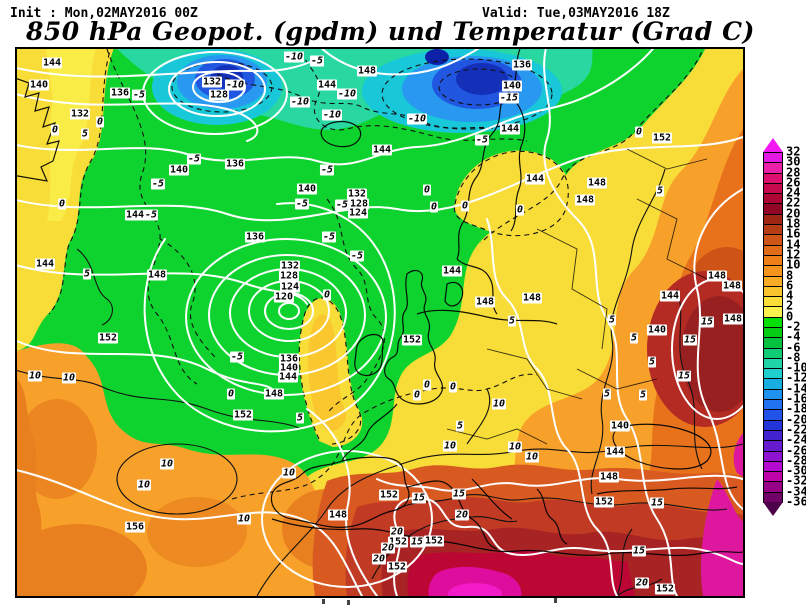  Describe the element at coordinates (793, 192) in the screenshot. I see `colorbar-tick-label: 24` at that location.